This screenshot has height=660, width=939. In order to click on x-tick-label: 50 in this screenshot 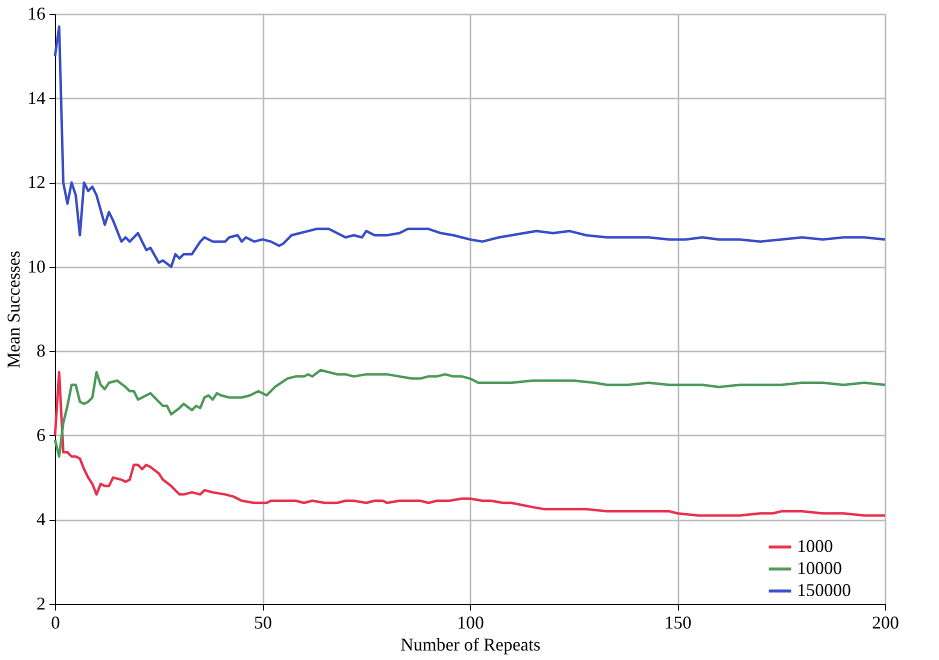, I will do `click(263, 622)`.